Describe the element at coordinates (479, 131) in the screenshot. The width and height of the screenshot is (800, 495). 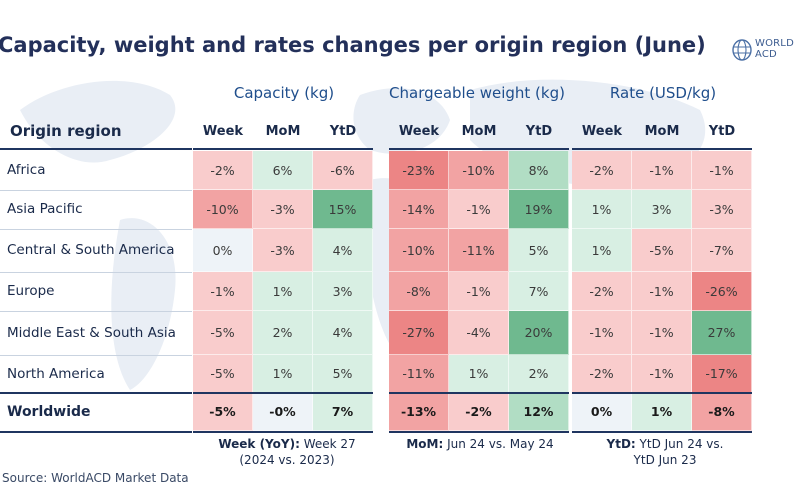
I see `column-header-1-mom: MoM` at that location.